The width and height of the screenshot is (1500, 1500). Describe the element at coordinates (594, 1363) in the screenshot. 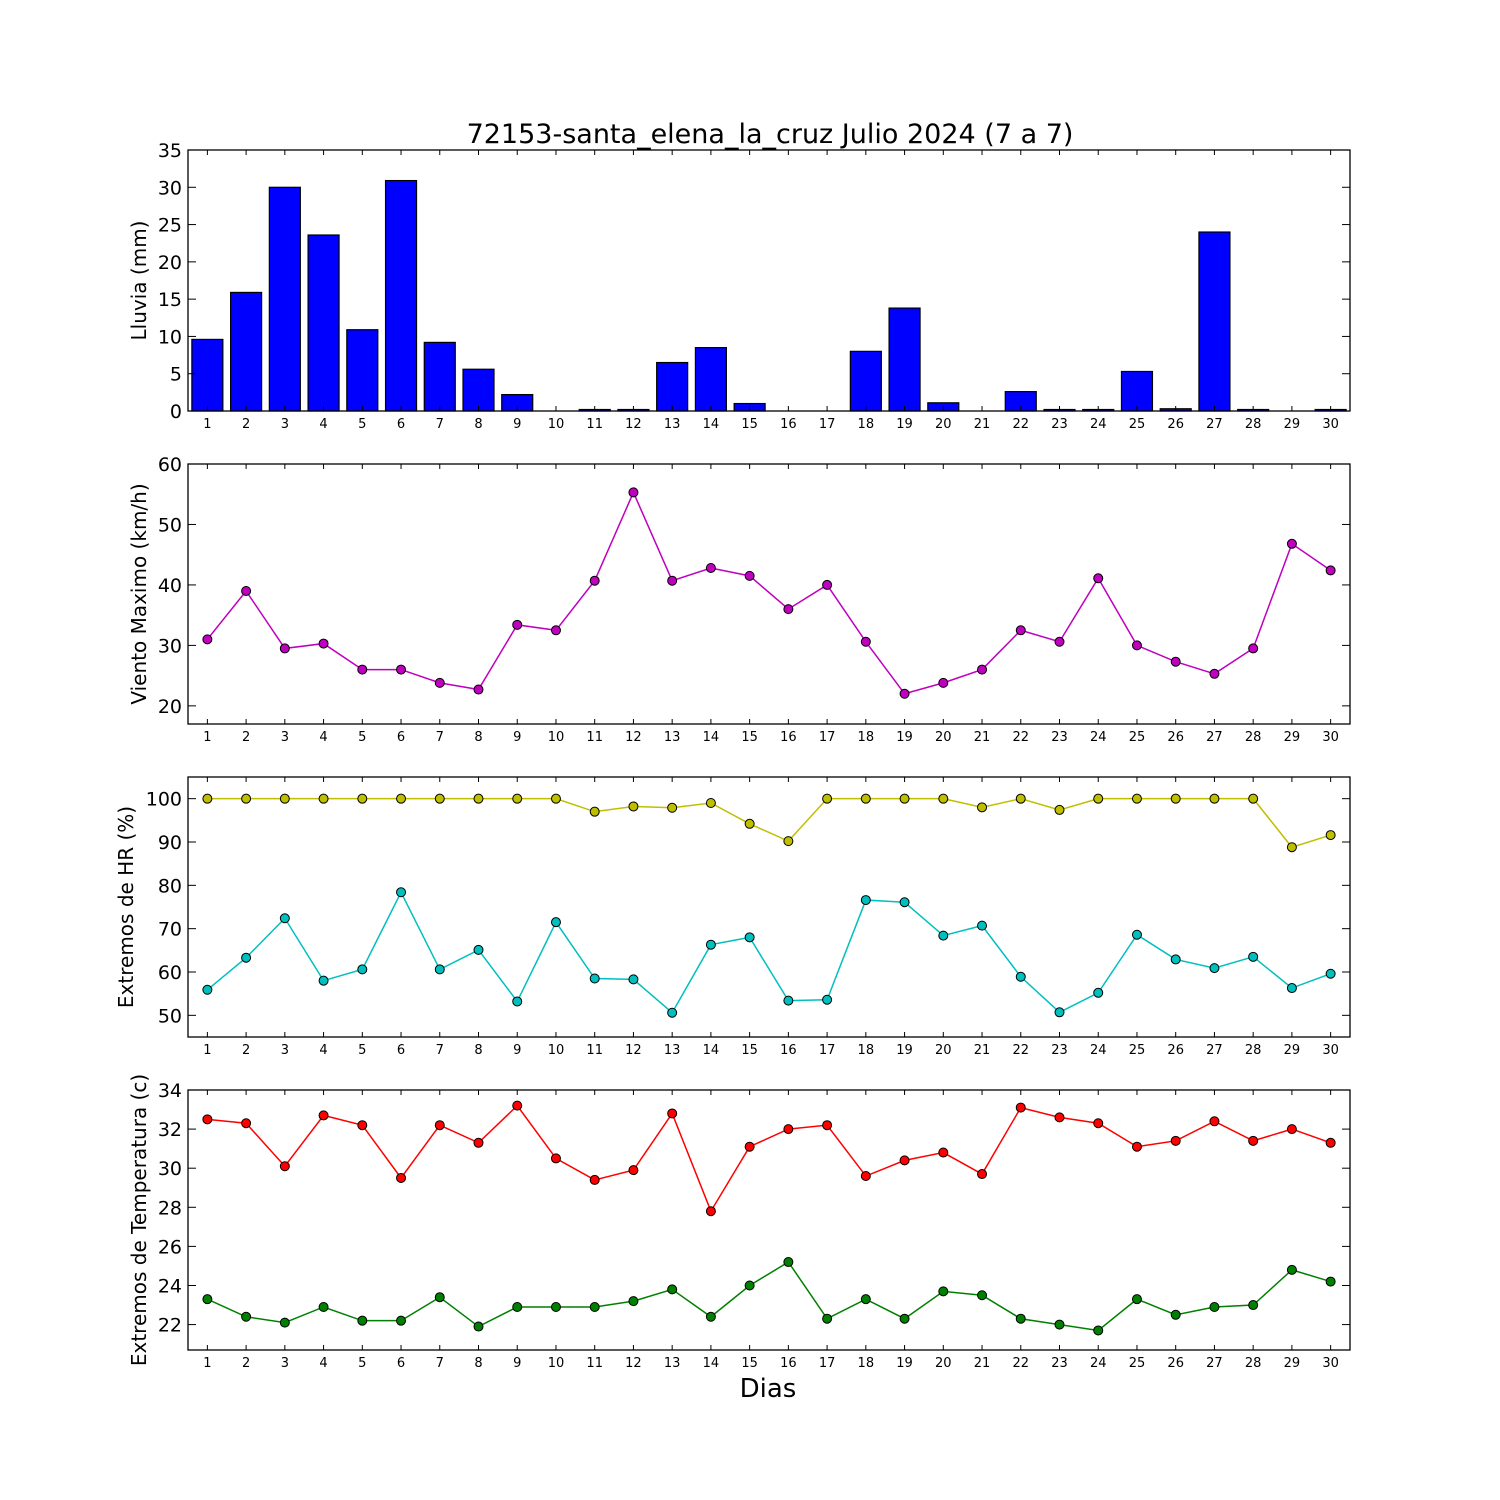

I see `x-tick-label-temperature-11: 11` at that location.